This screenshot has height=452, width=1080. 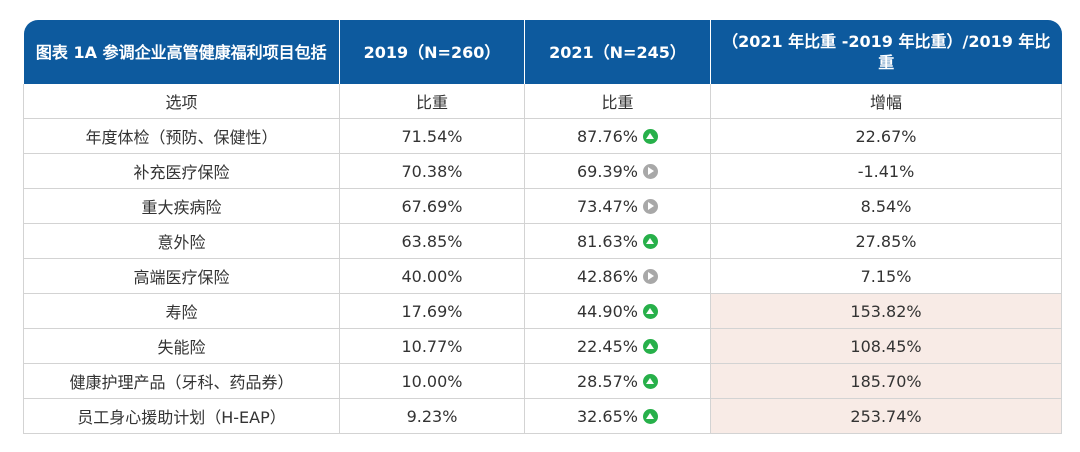 I want to click on value-2021-cell: 69.39%, so click(x=617, y=171).